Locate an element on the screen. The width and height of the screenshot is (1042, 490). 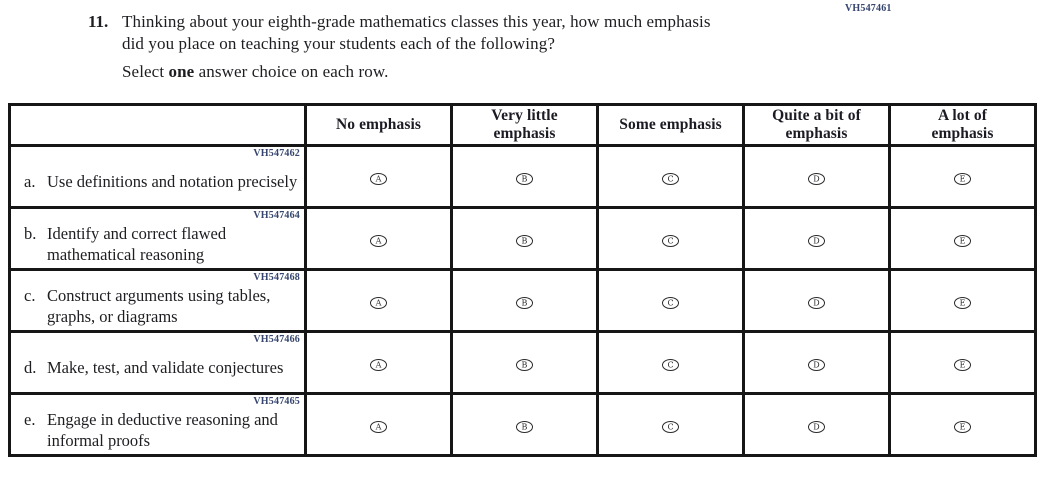
column-header-very-little-emphasis: Very little emphasis is located at coordinates (524, 125).